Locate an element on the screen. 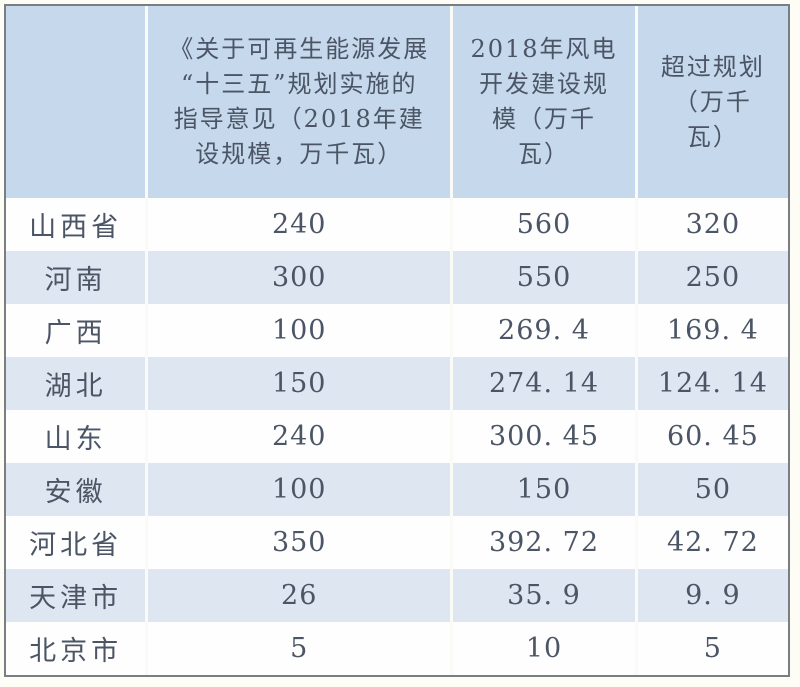  table-row: 山西省 240 560 320 is located at coordinates (397, 224).